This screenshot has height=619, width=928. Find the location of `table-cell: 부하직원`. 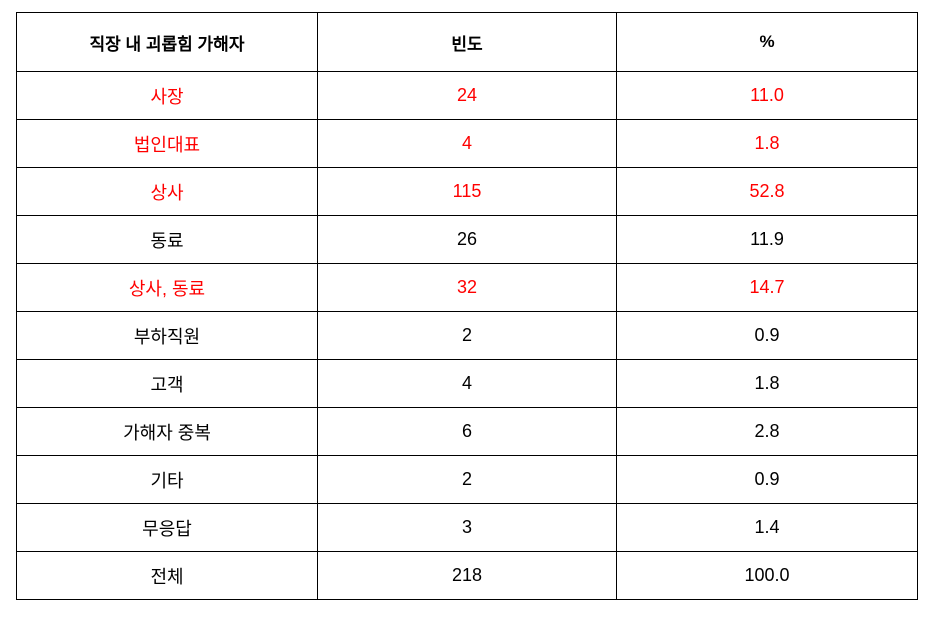

table-cell: 부하직원 is located at coordinates (167, 335).